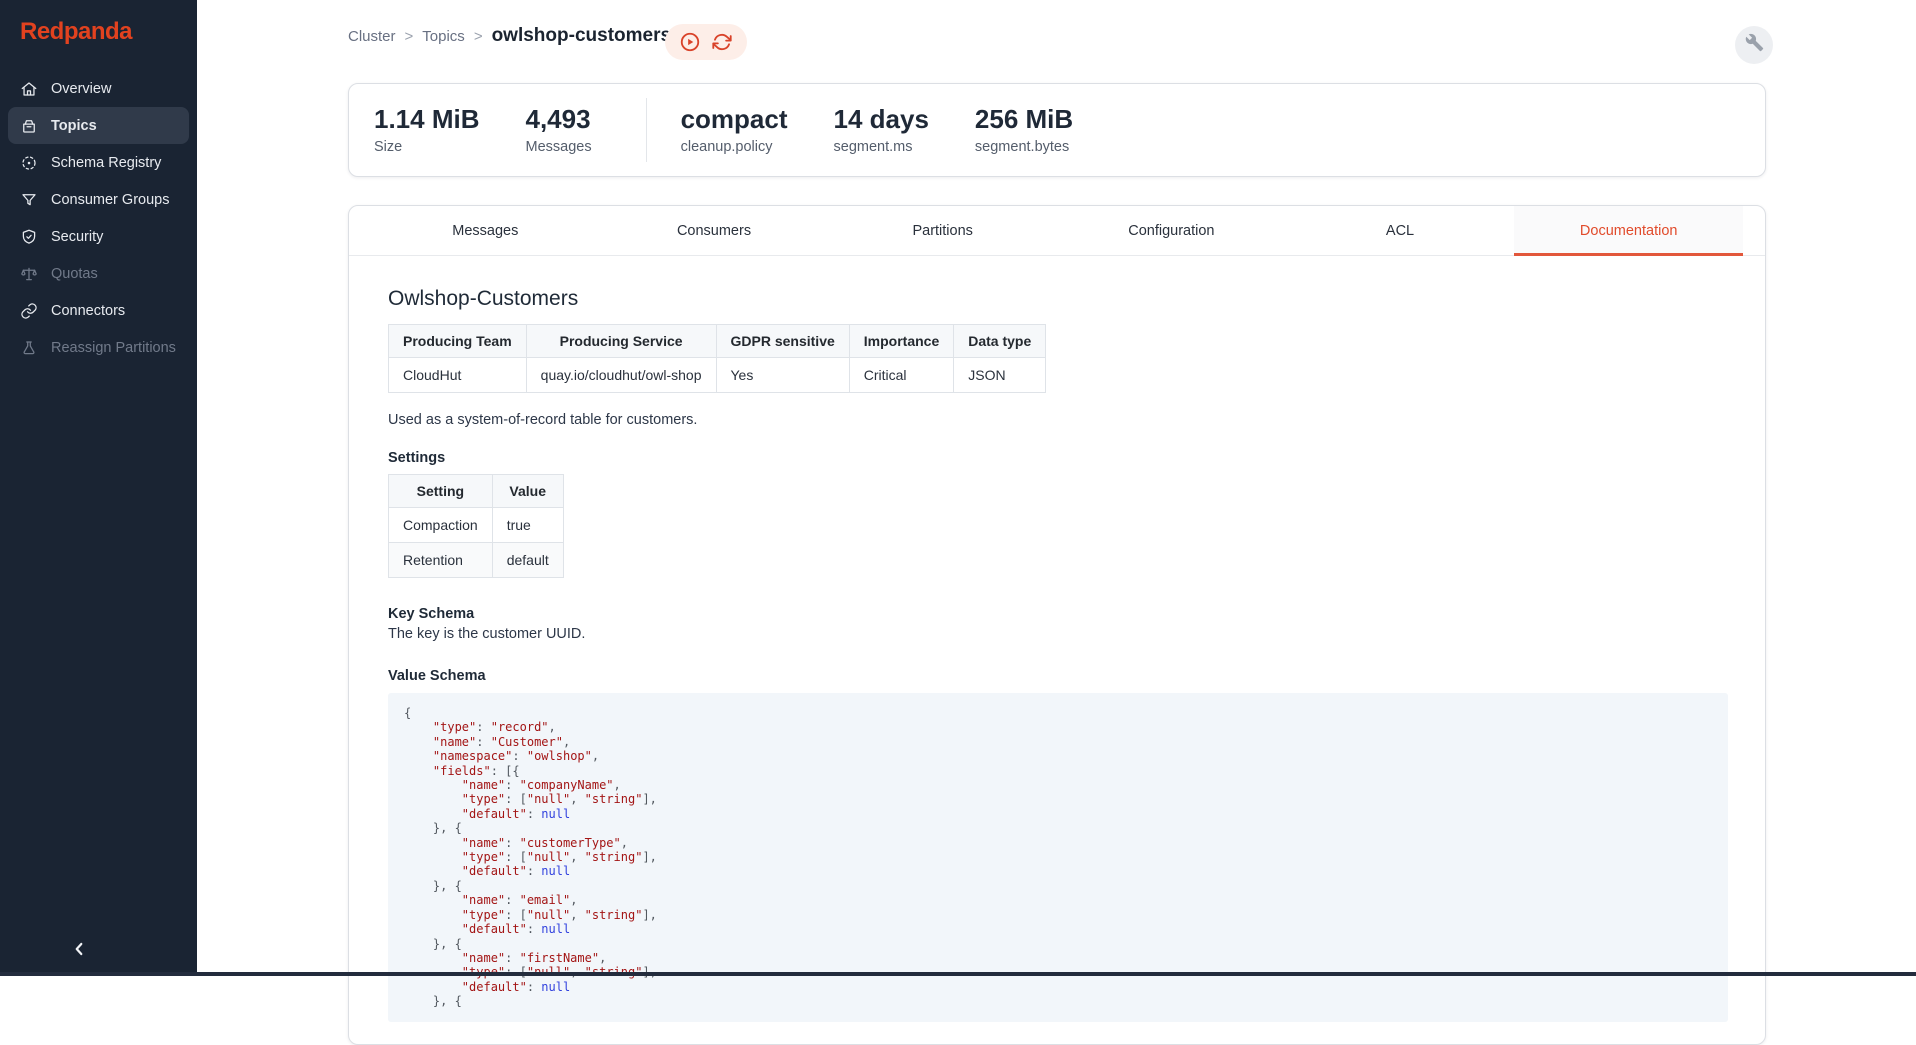  Describe the element at coordinates (901, 375) in the screenshot. I see `table-cell: Critical` at that location.